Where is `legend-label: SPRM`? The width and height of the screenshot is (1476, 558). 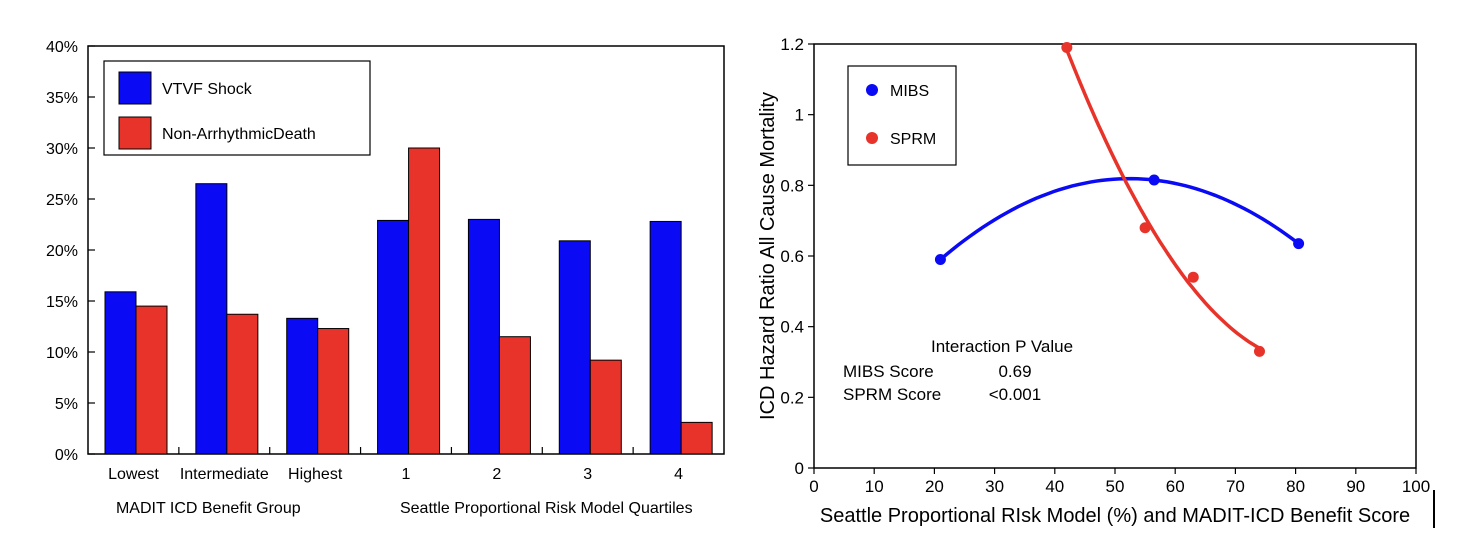
legend-label: SPRM is located at coordinates (913, 139).